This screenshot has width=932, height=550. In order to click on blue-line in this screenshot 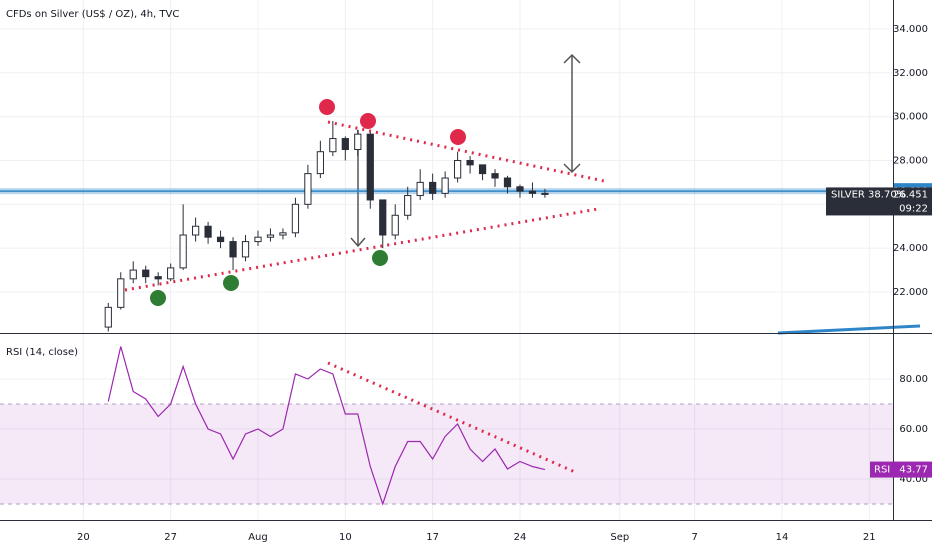, I will do `click(849, 329)`.